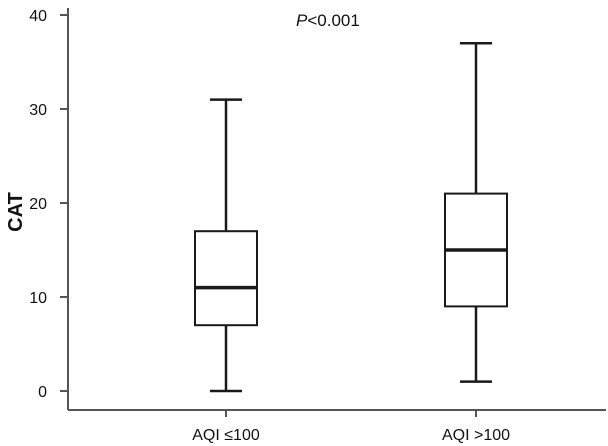  Describe the element at coordinates (42, 392) in the screenshot. I see `y-tick-label: 0` at that location.